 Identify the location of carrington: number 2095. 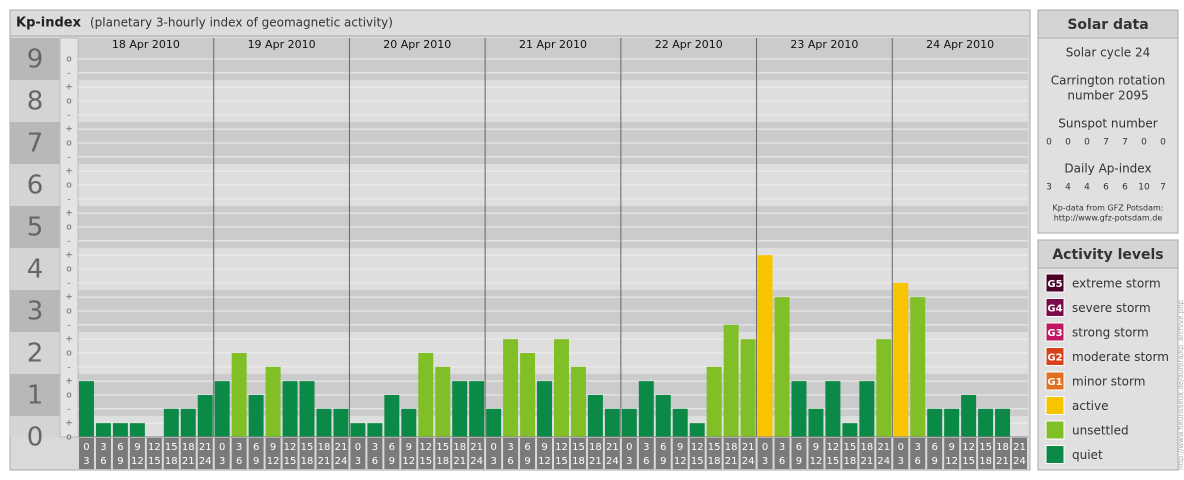
(1107, 96).